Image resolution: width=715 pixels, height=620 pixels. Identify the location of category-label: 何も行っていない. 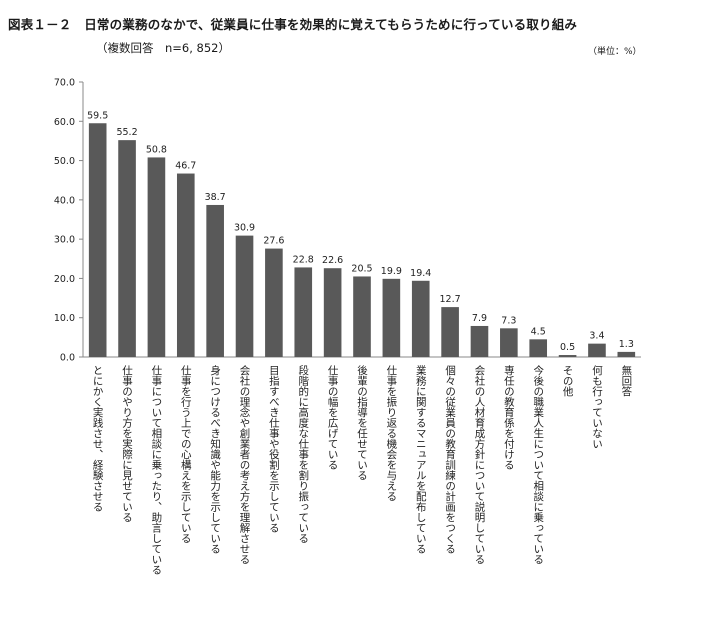
(597, 406).